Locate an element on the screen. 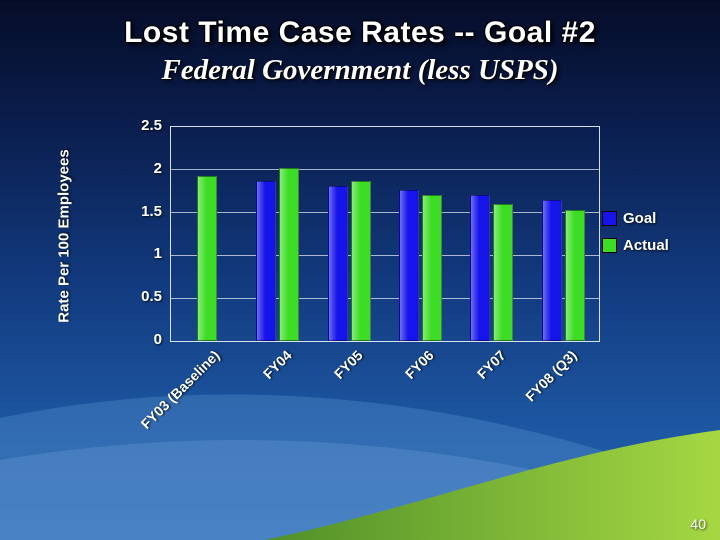 The width and height of the screenshot is (720, 540). x-axis-label-text: FY08 (Q3) is located at coordinates (551, 376).